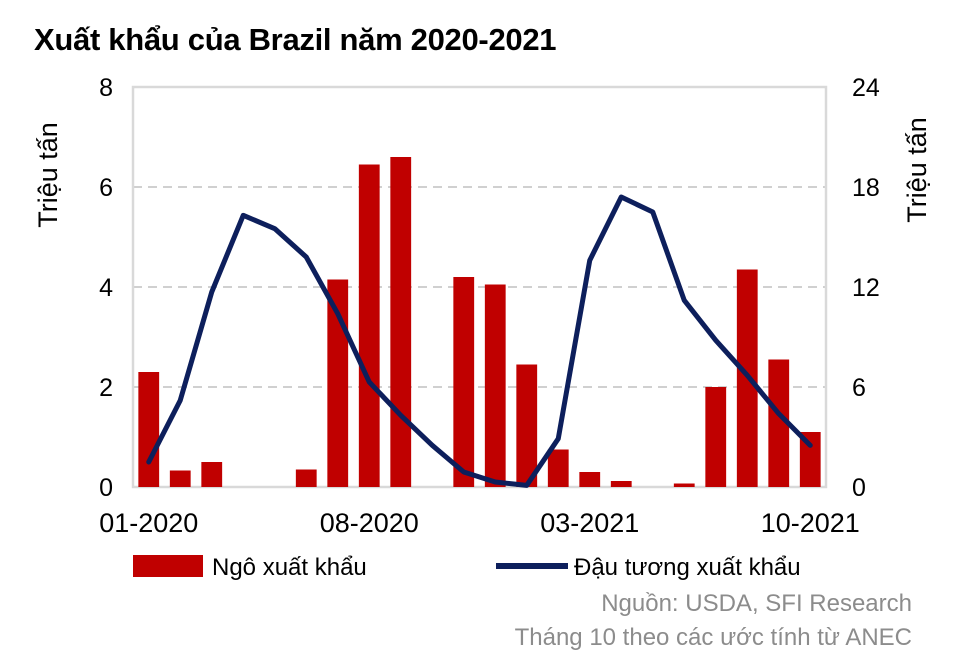 This screenshot has width=958, height=664. I want to click on bar-corn-03-2021, so click(590, 479).